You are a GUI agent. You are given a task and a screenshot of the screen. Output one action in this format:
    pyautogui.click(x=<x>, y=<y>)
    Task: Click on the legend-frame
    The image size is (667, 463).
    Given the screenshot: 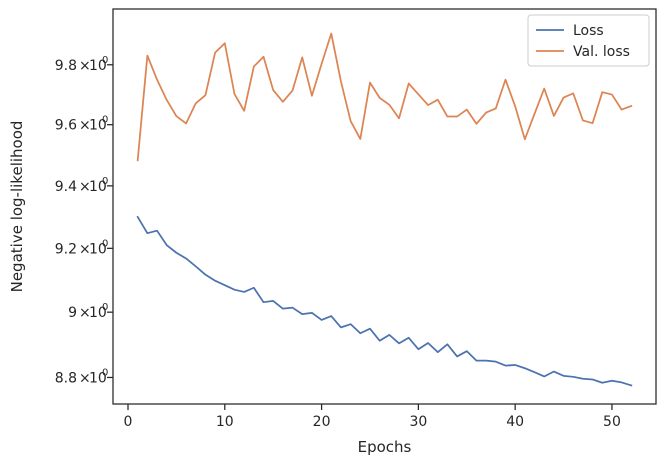 What is the action you would take?
    pyautogui.click(x=588, y=40)
    